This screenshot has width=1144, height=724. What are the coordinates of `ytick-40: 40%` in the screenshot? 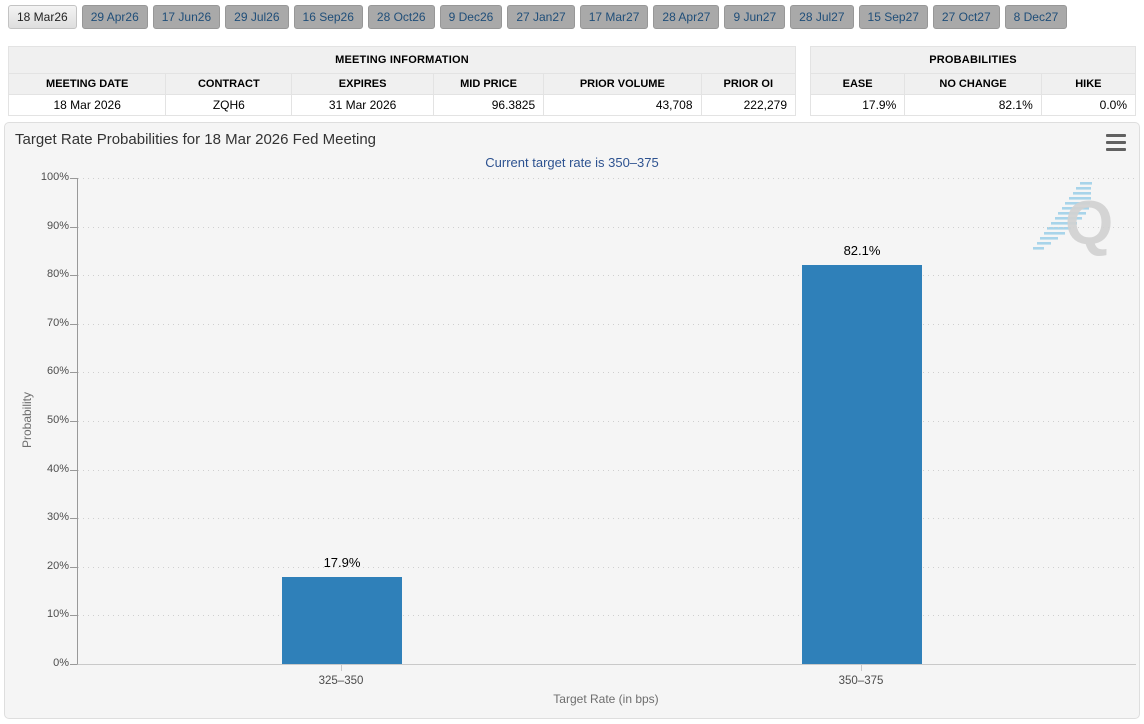 It's located at (57, 469).